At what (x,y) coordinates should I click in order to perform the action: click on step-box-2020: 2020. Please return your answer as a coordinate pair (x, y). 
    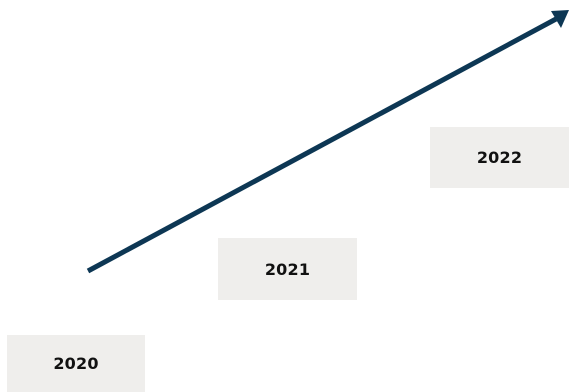
    Looking at the image, I should click on (76, 363).